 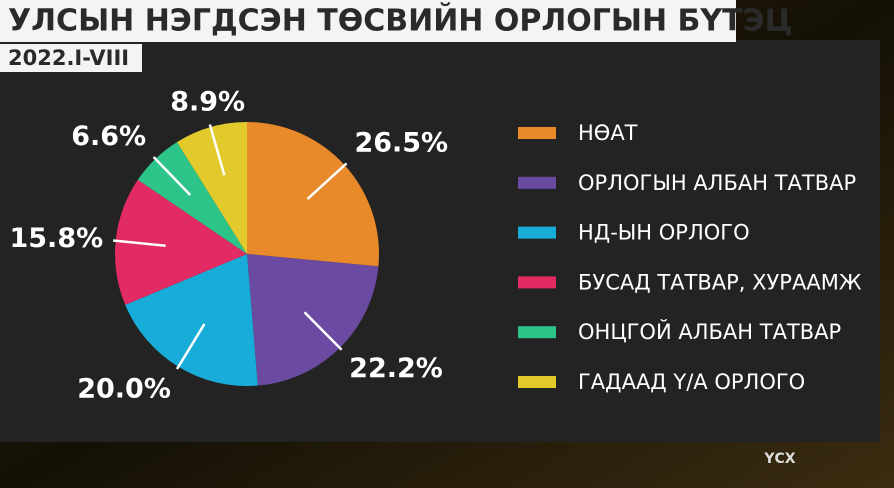 I want to click on title-box, so click(x=368, y=21).